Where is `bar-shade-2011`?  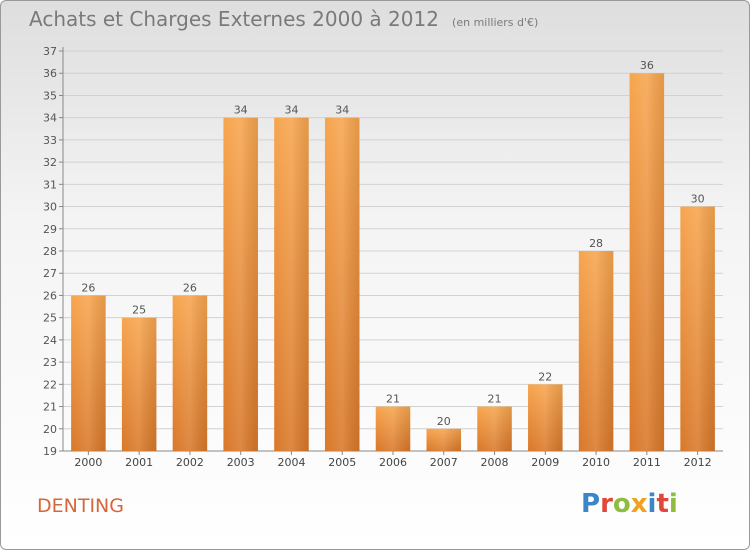
bar-shade-2011 is located at coordinates (647, 262).